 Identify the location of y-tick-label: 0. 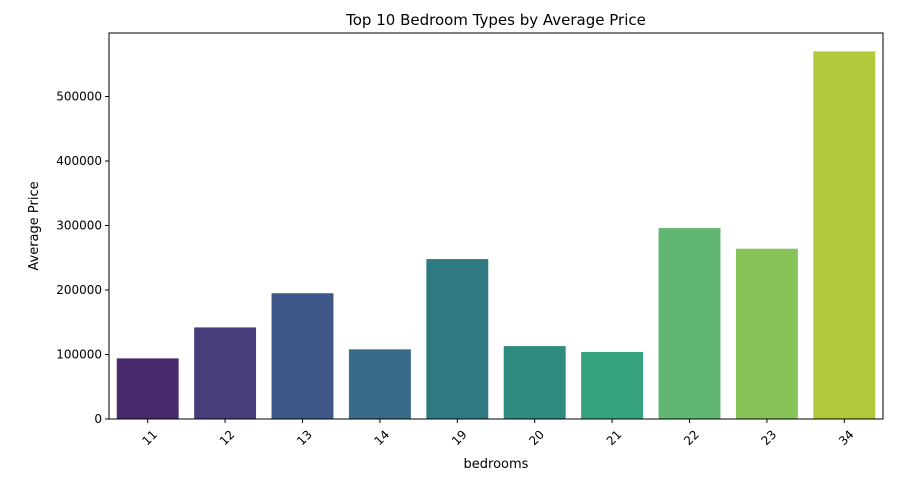
(98, 419).